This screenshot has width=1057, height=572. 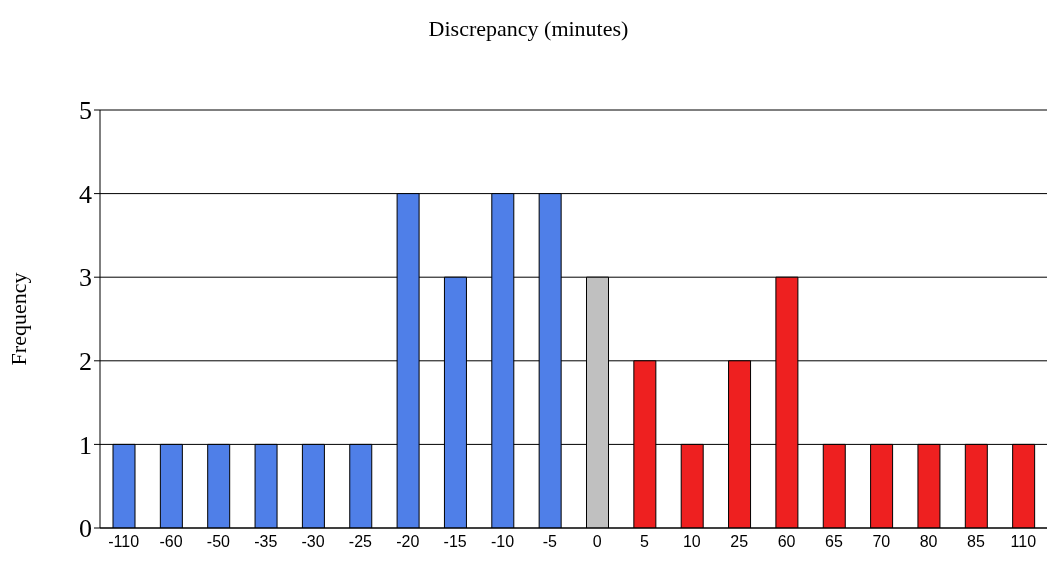 What do you see at coordinates (218, 542) in the screenshot?
I see `x-tick-label: -50` at bounding box center [218, 542].